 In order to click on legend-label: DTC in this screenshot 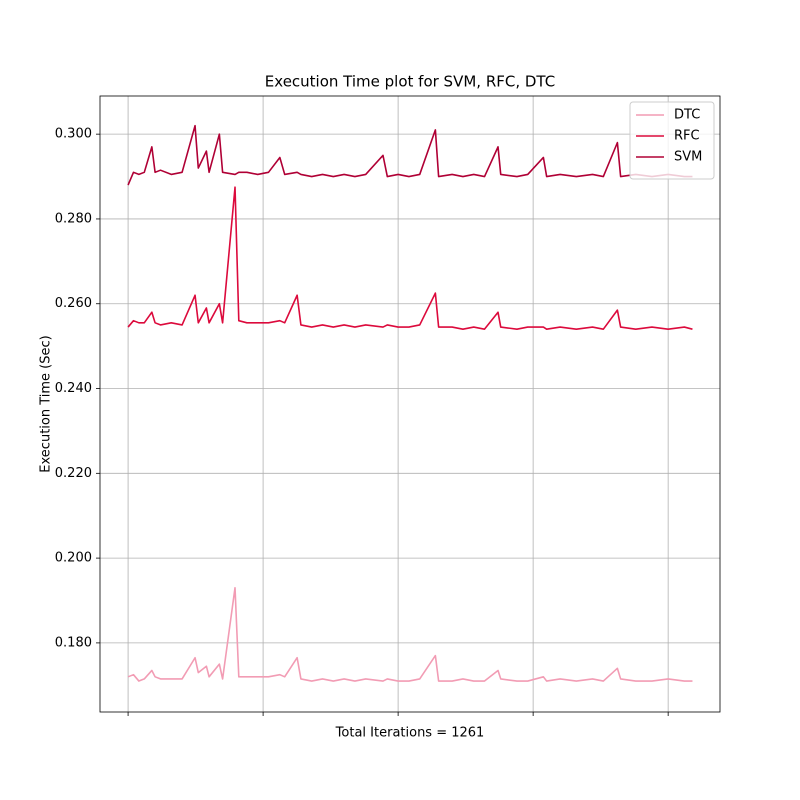, I will do `click(687, 115)`.